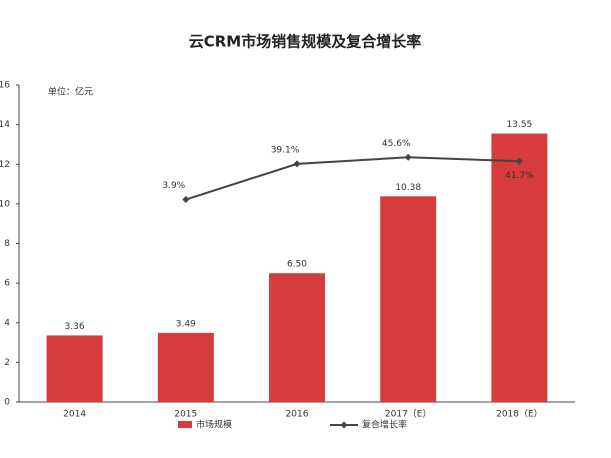  I want to click on legend-label: 复合增长率, so click(384, 425).